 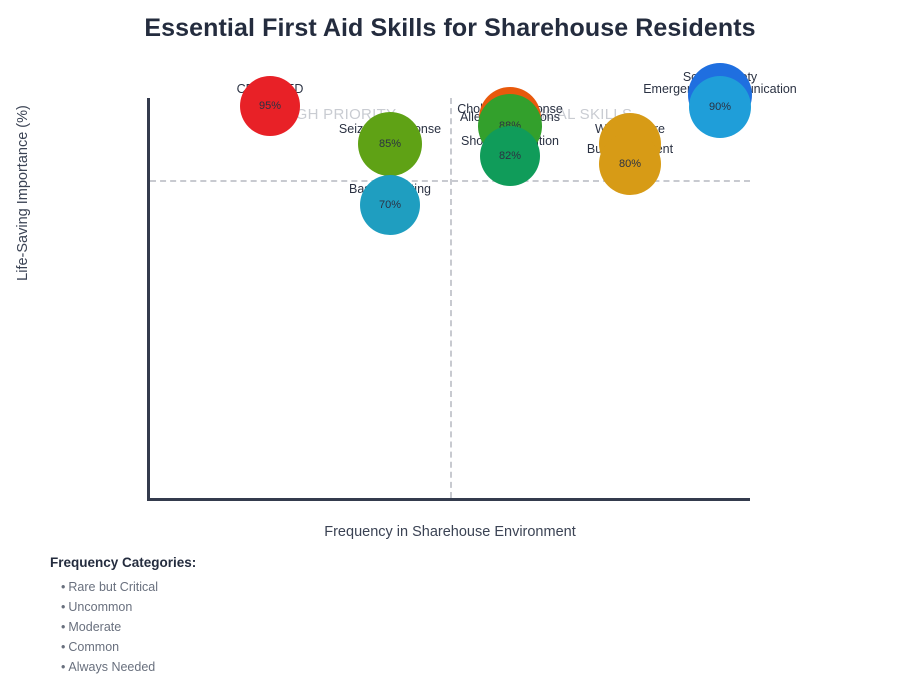 I want to click on bubble-seizure-response: 85%, so click(x=390, y=144).